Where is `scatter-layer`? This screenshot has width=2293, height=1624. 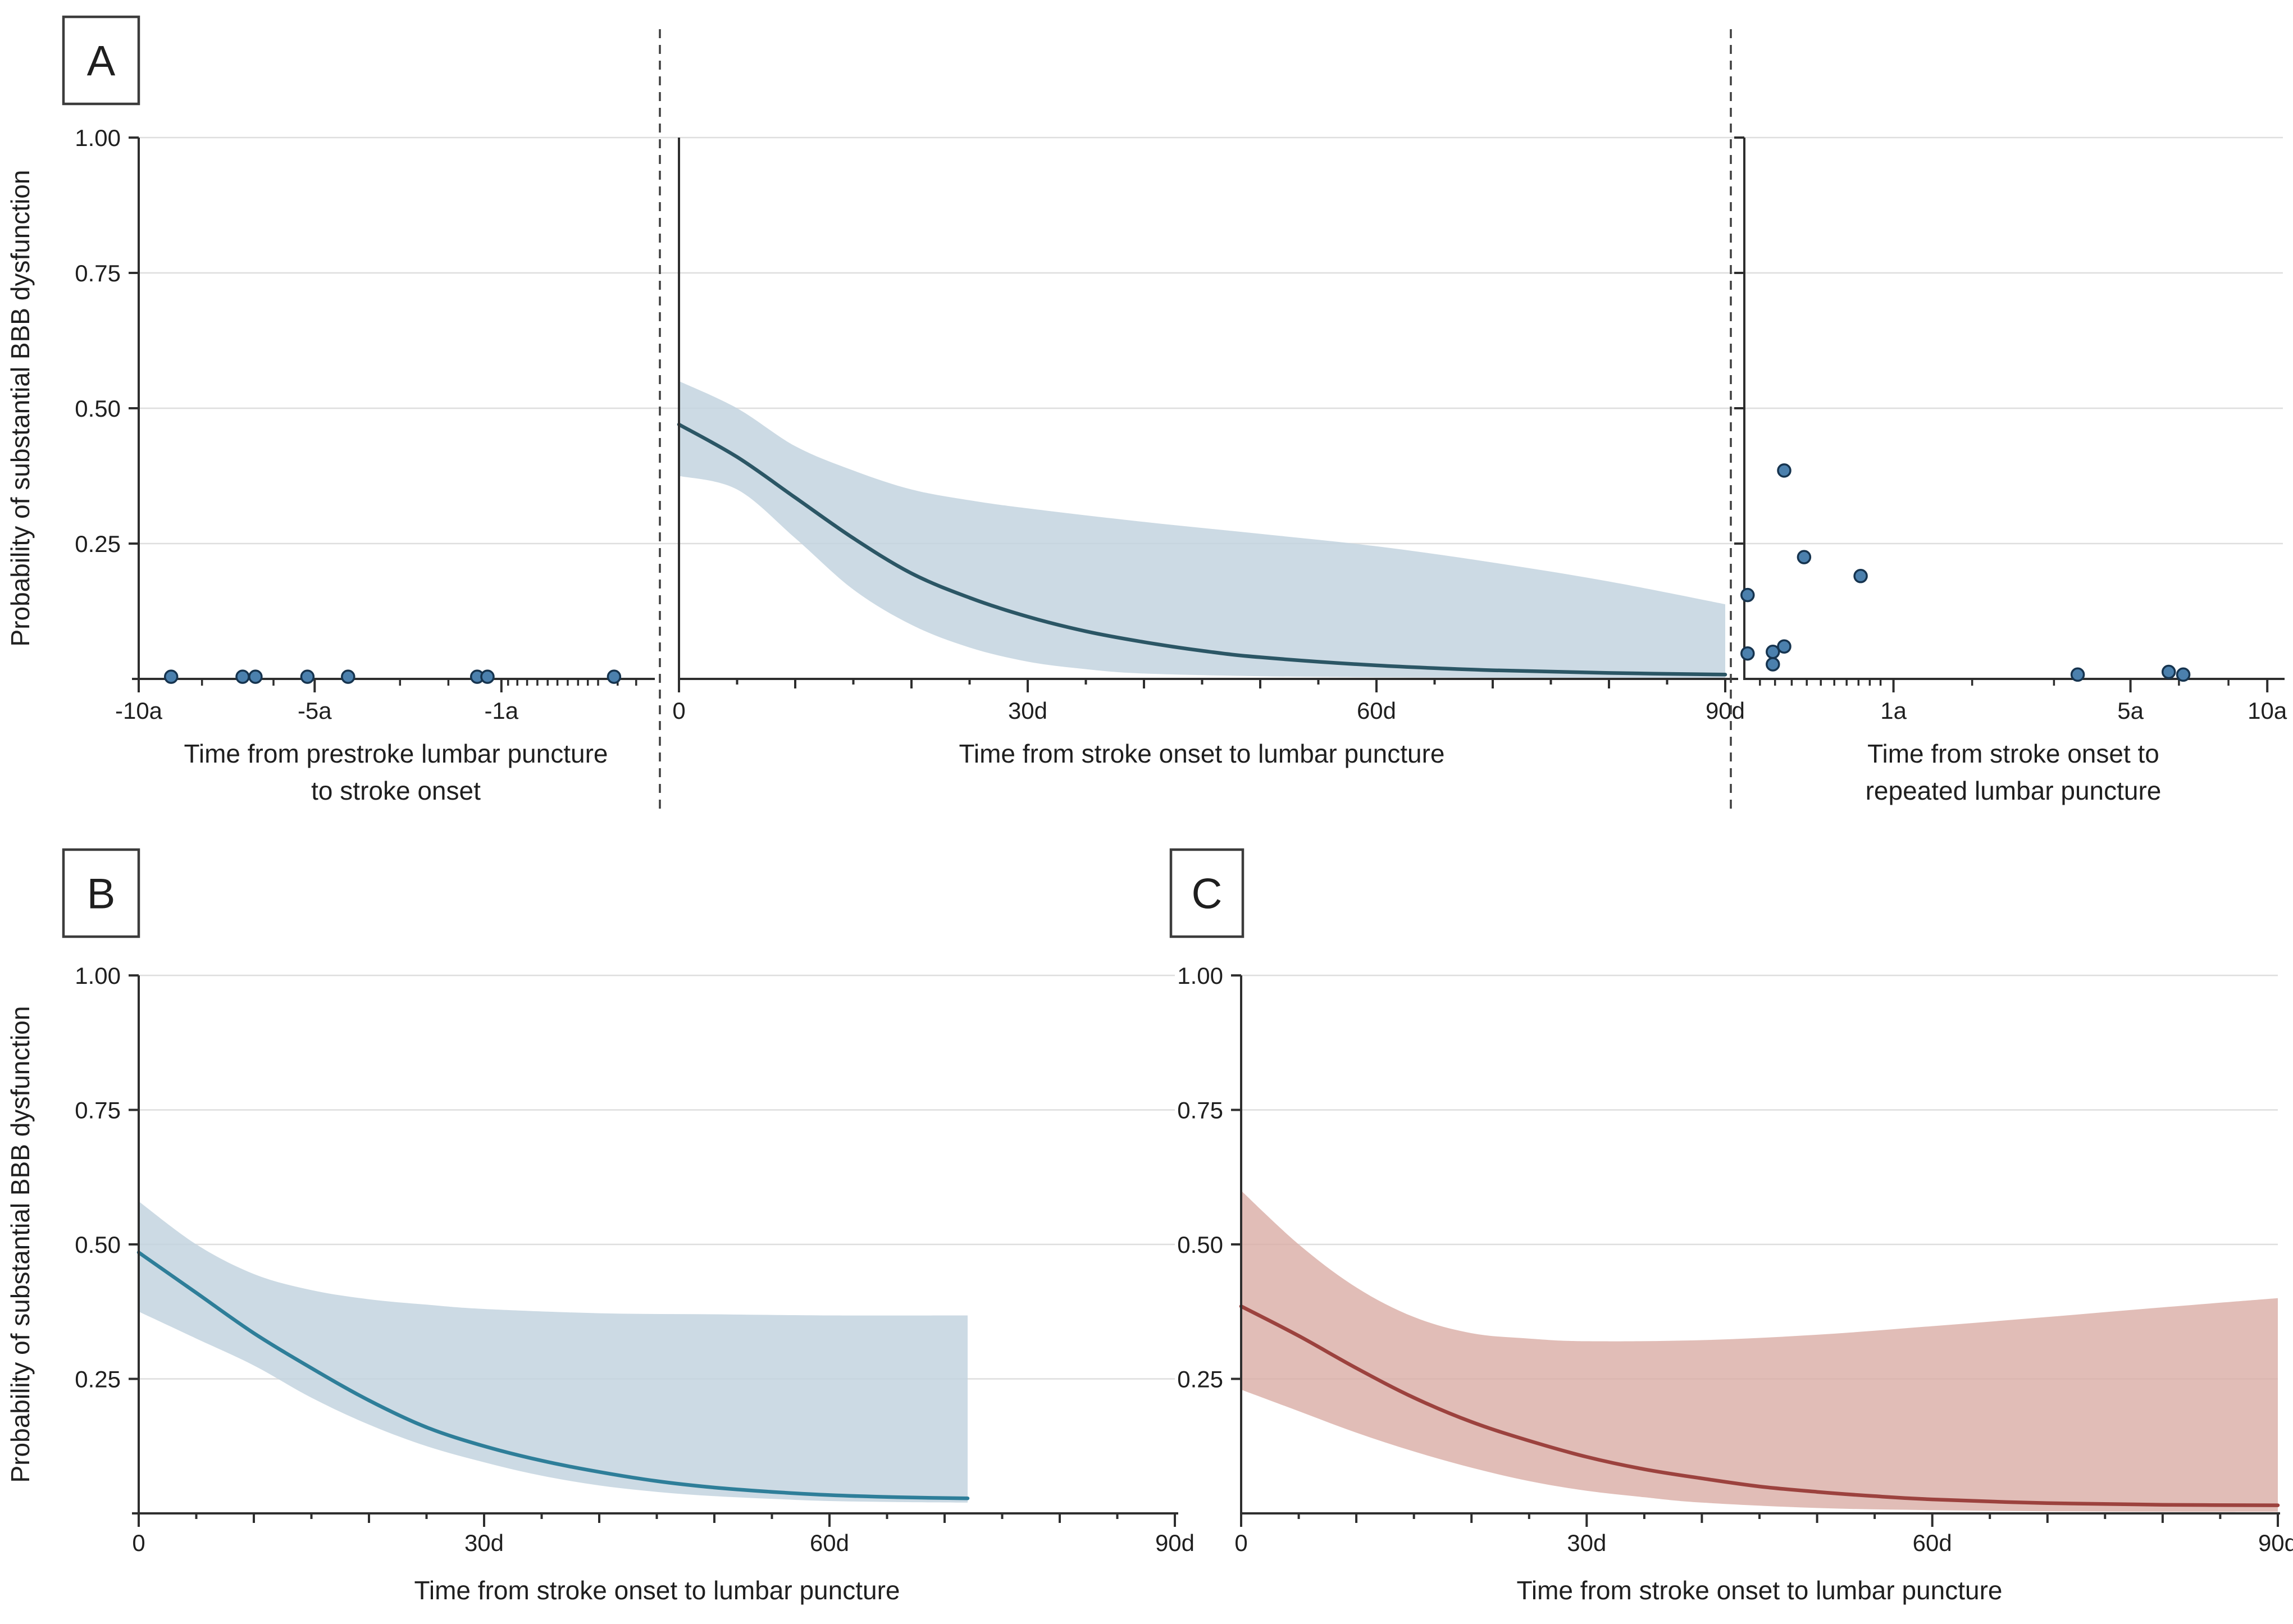
scatter-layer is located at coordinates (1177, 573).